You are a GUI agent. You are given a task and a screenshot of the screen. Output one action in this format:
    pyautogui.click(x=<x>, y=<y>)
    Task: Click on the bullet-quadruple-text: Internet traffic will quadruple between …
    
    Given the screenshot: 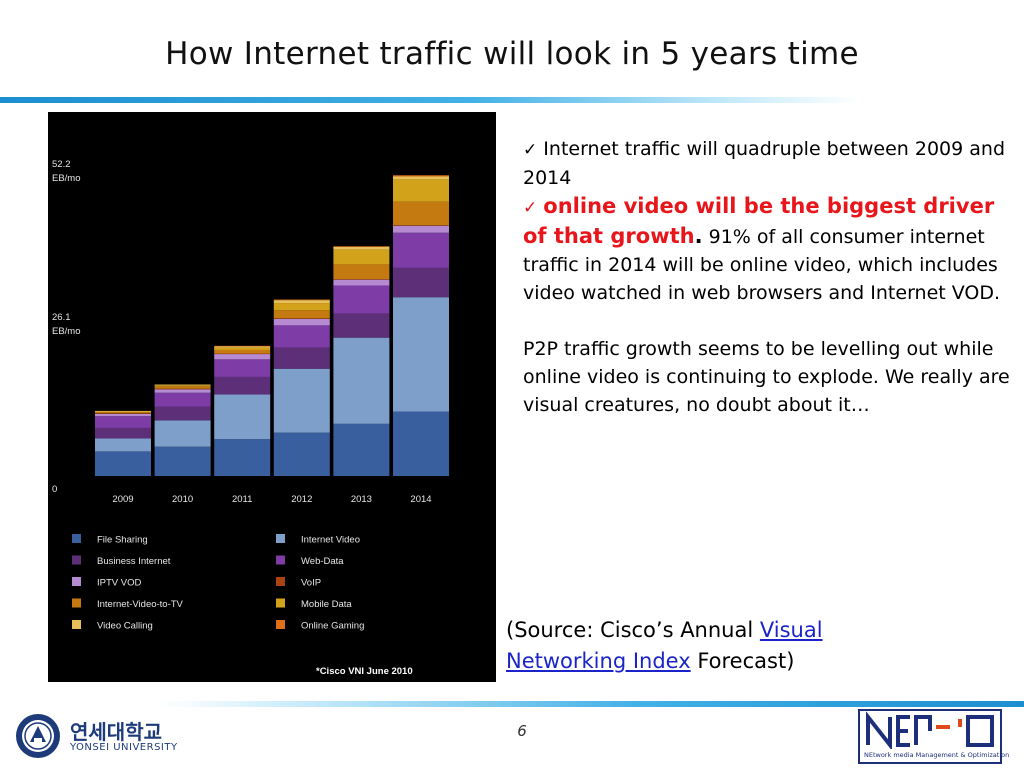 What is the action you would take?
    pyautogui.click(x=764, y=163)
    